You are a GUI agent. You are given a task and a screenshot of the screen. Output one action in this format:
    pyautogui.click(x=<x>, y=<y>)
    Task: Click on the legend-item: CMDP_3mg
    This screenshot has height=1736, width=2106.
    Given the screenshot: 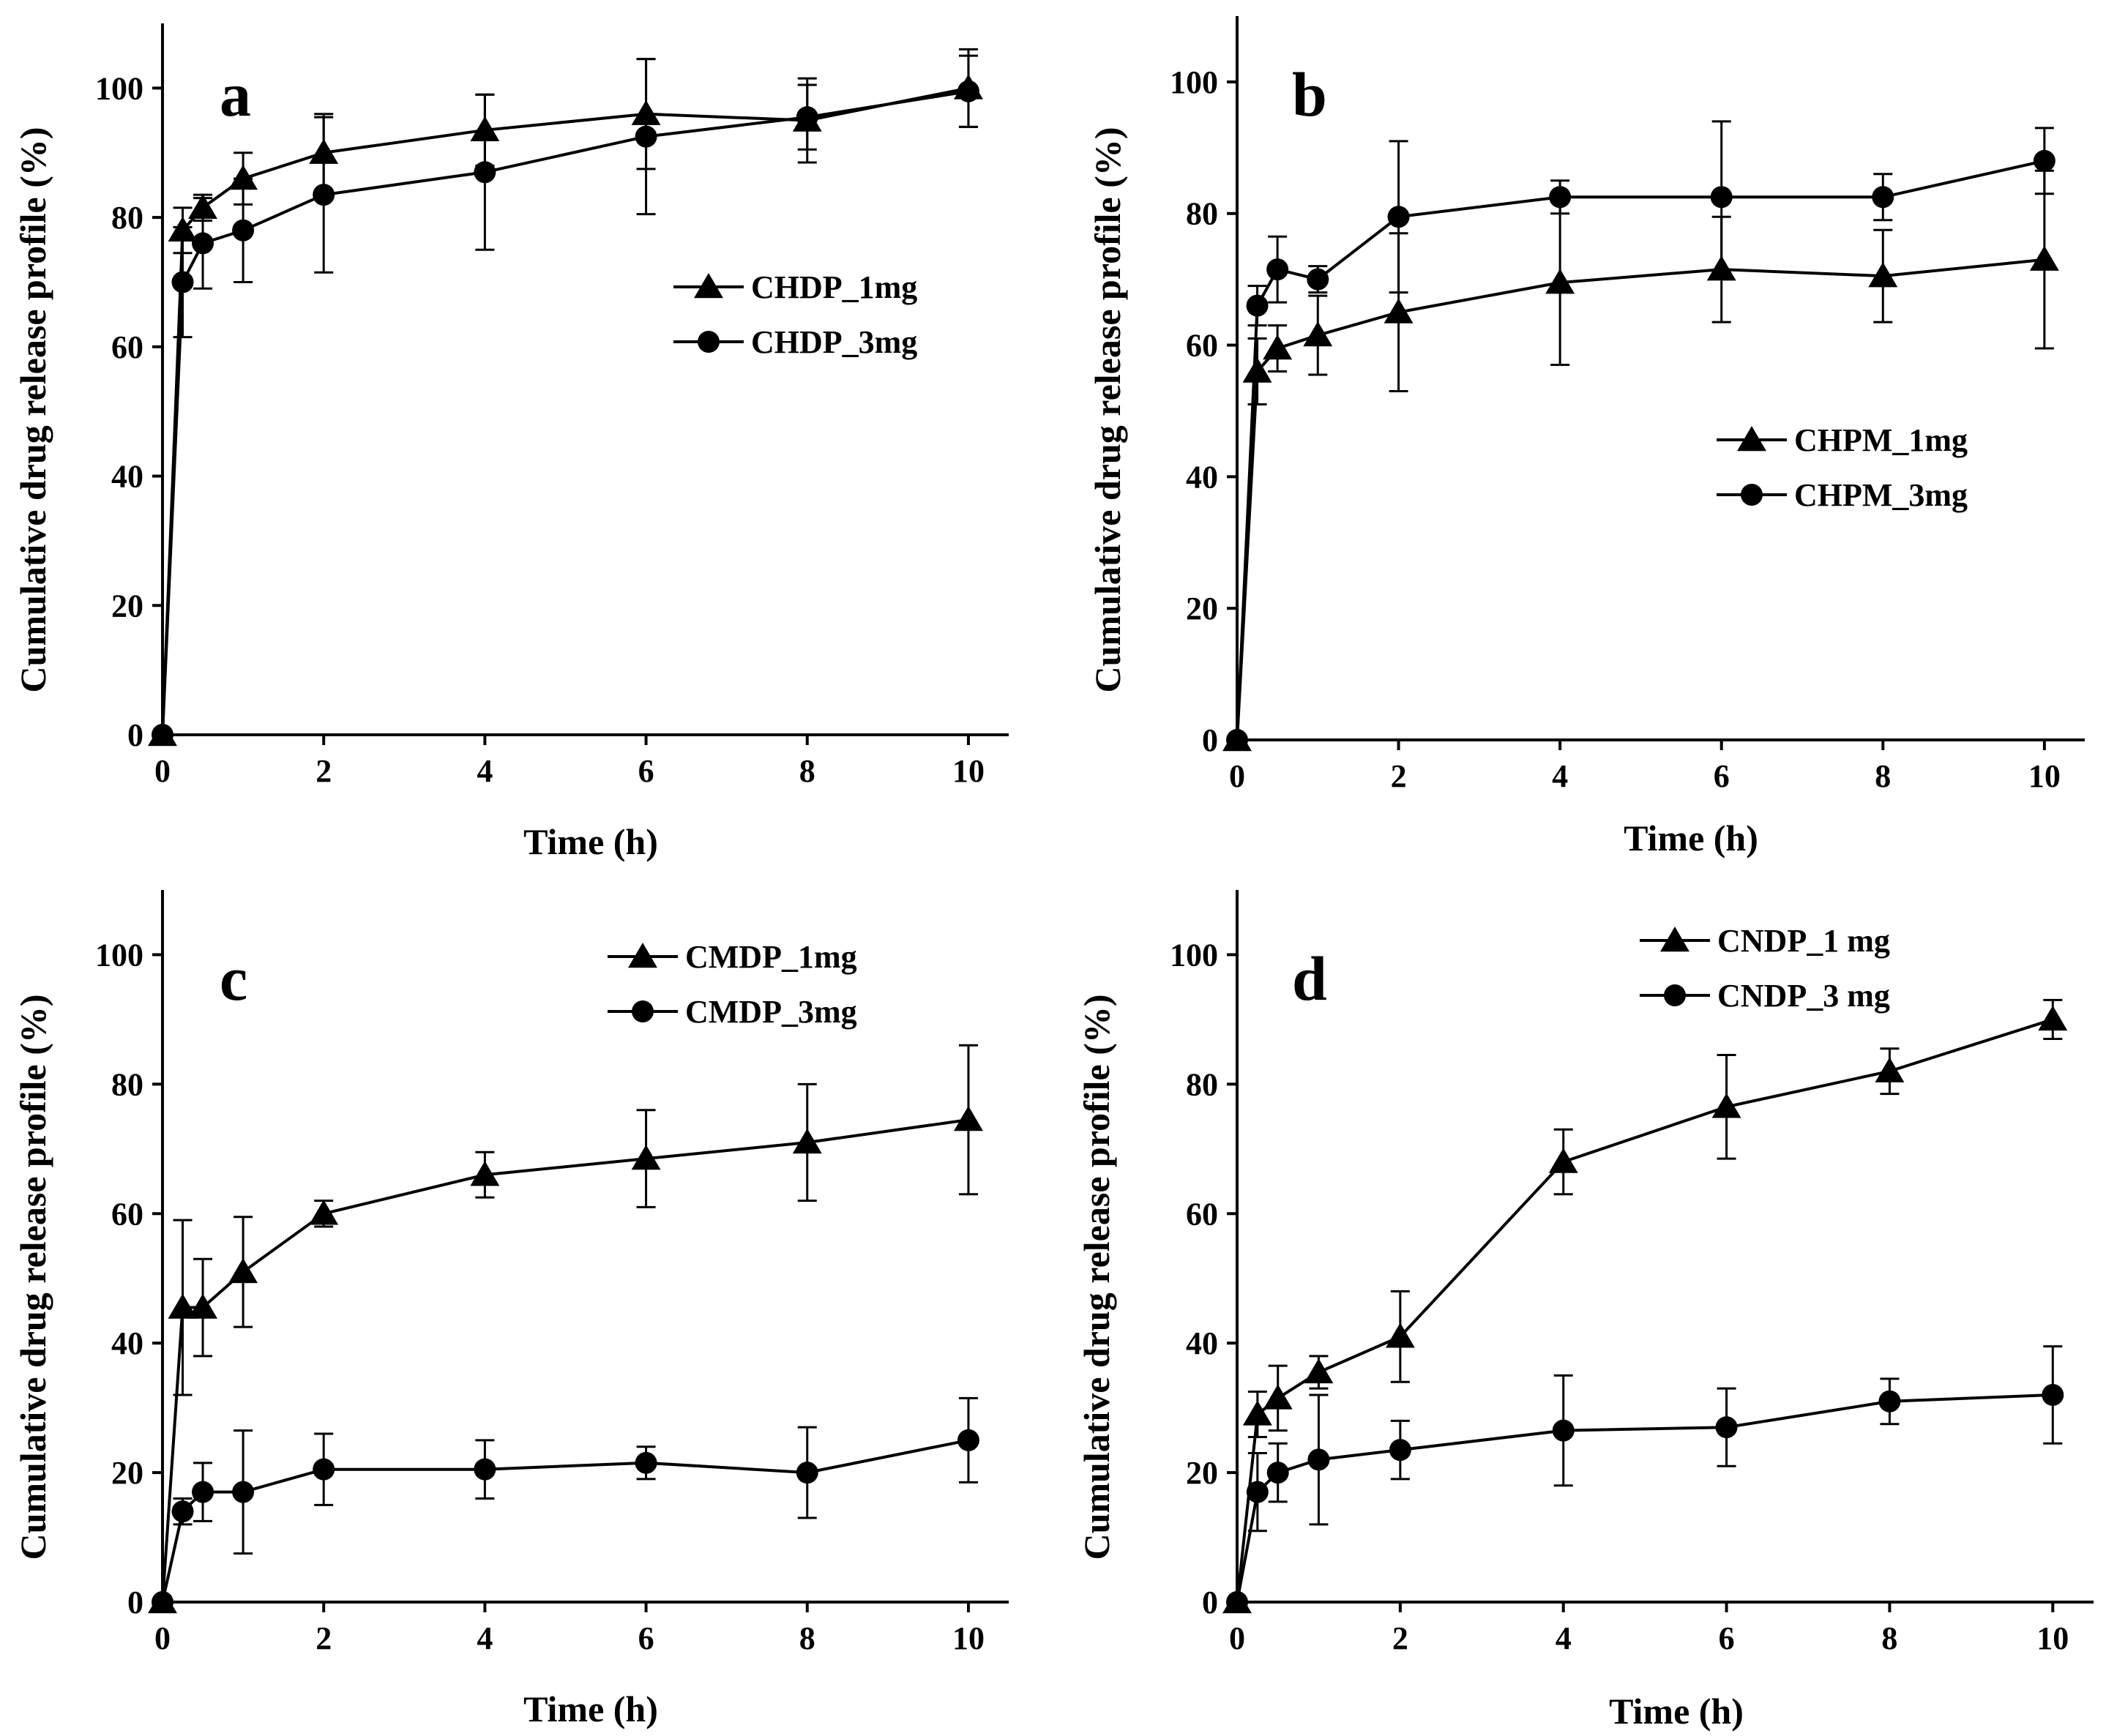 What is the action you would take?
    pyautogui.click(x=733, y=1012)
    